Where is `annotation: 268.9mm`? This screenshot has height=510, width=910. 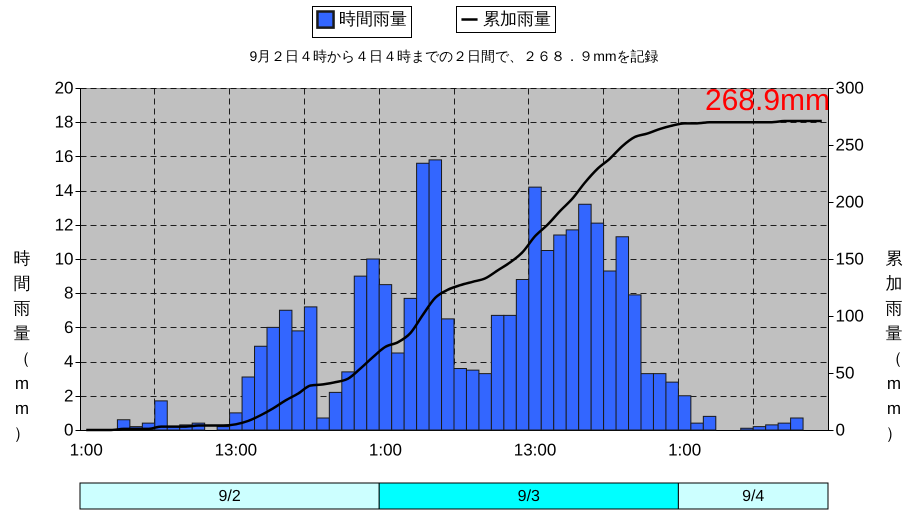
annotation: 268.9mm is located at coordinates (767, 100).